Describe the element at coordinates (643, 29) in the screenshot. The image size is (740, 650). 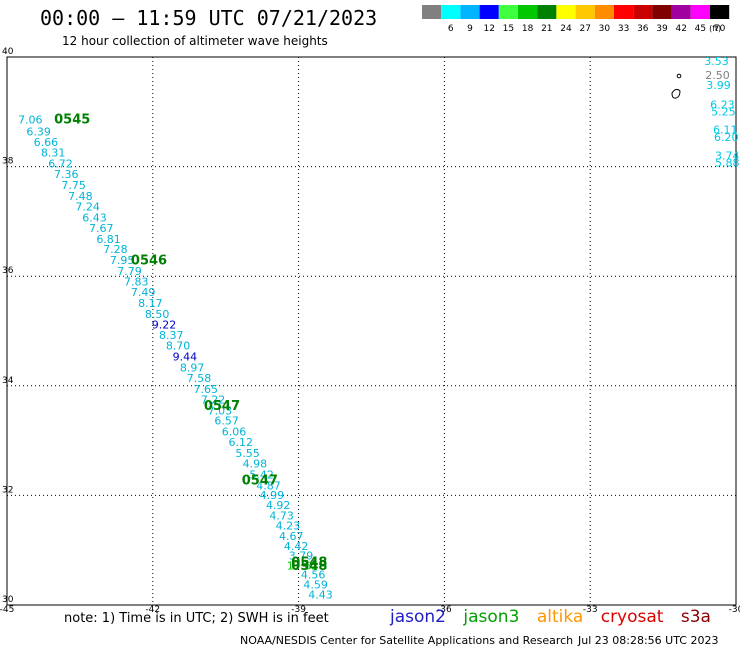
I see `colorbar-label: 36` at that location.